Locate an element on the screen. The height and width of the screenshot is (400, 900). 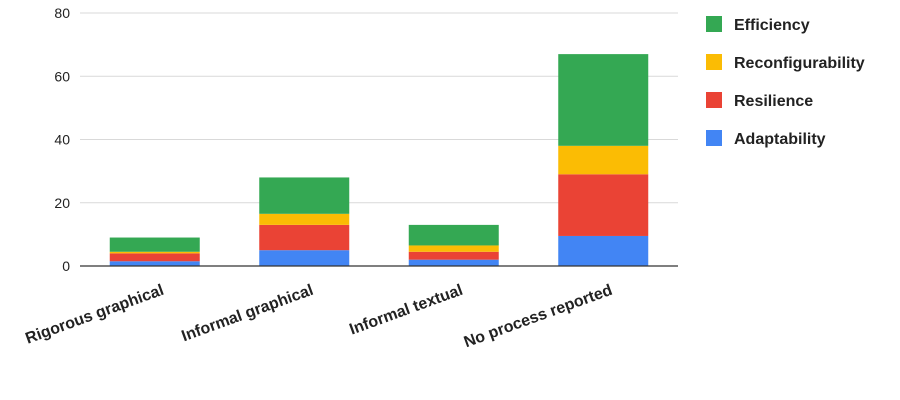
y-axis-tick-labels: 0 20 40 60 80 is located at coordinates (62, 139).